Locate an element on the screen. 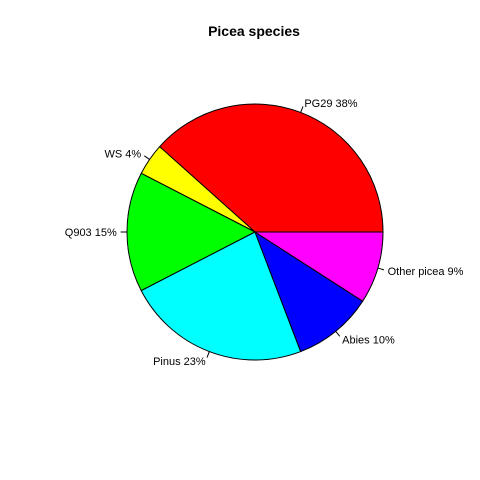  chart-title: Picea species is located at coordinates (254, 31).